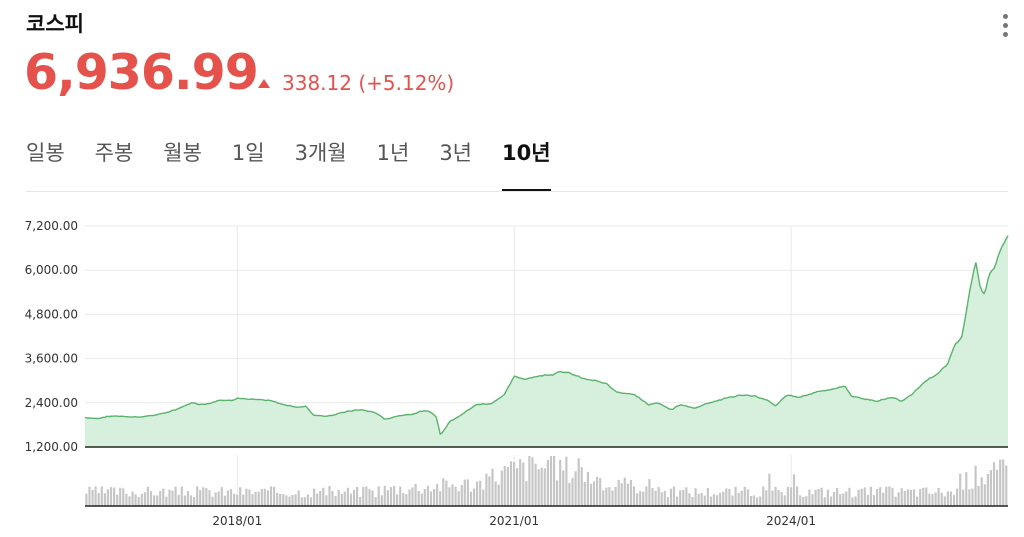 The width and height of the screenshot is (1024, 537). I want to click on more-vertical-icon, so click(1005, 27).